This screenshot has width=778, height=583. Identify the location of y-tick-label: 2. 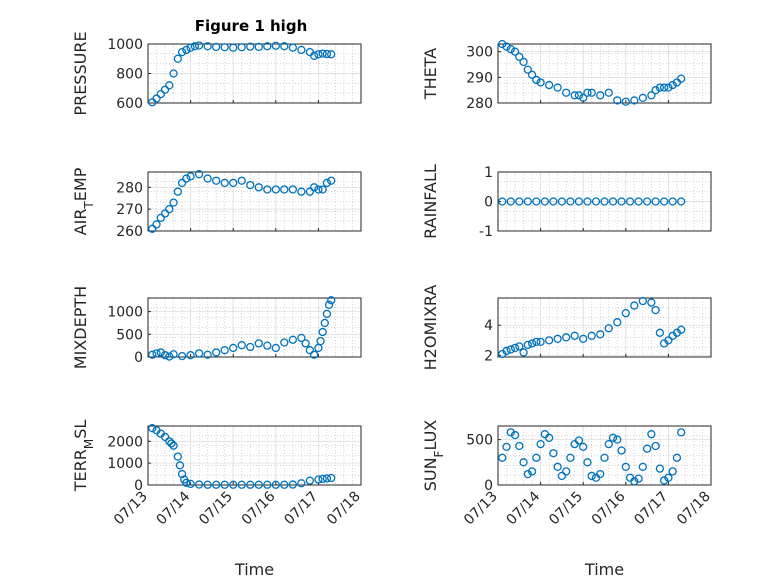
(488, 356).